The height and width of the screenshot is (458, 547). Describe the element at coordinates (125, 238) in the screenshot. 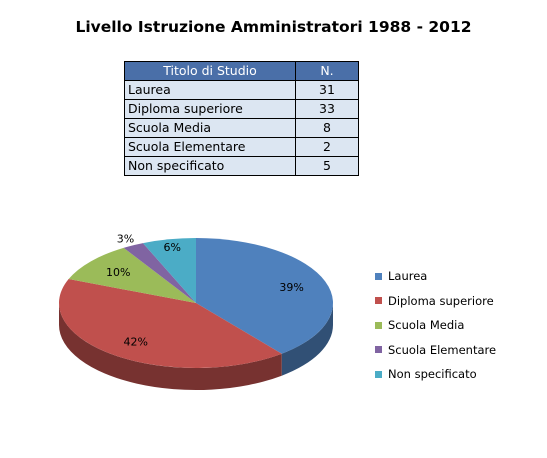

I see `pie-percent-label: 3%` at that location.